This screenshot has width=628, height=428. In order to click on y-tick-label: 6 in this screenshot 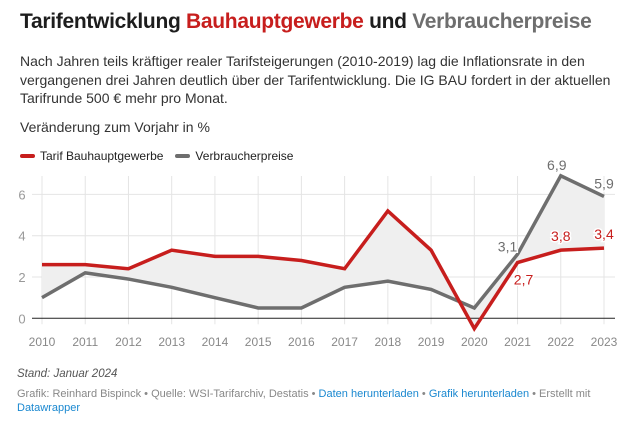, I will do `click(21, 194)`.